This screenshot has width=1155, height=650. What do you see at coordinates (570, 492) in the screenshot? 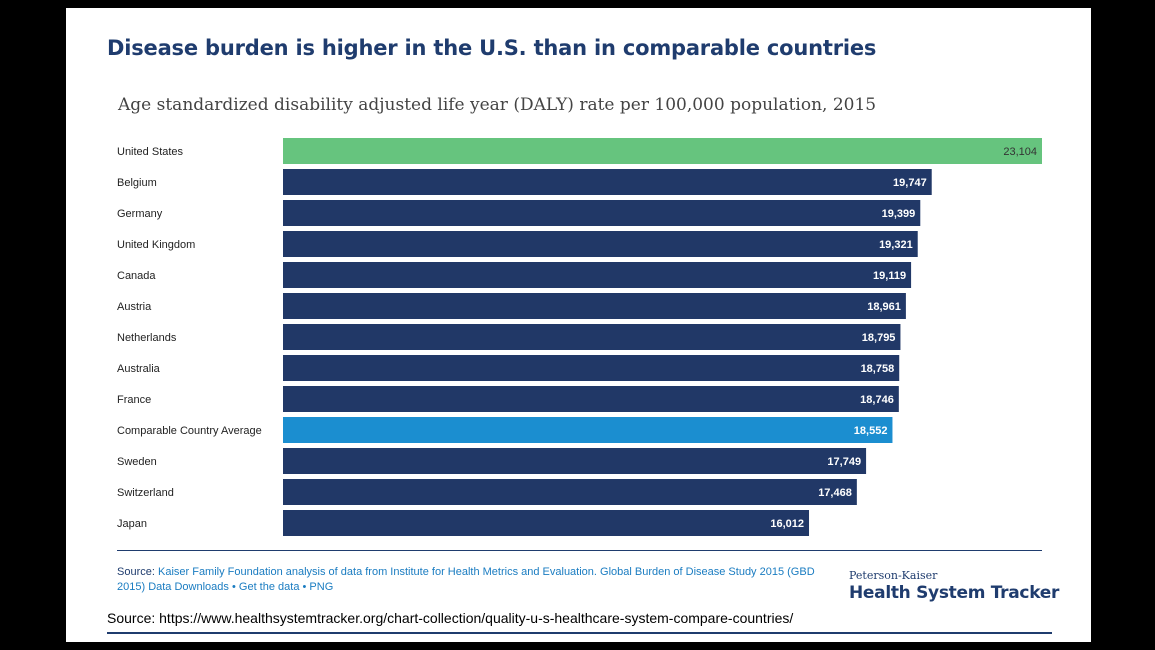
I see `bar-switzerland` at bounding box center [570, 492].